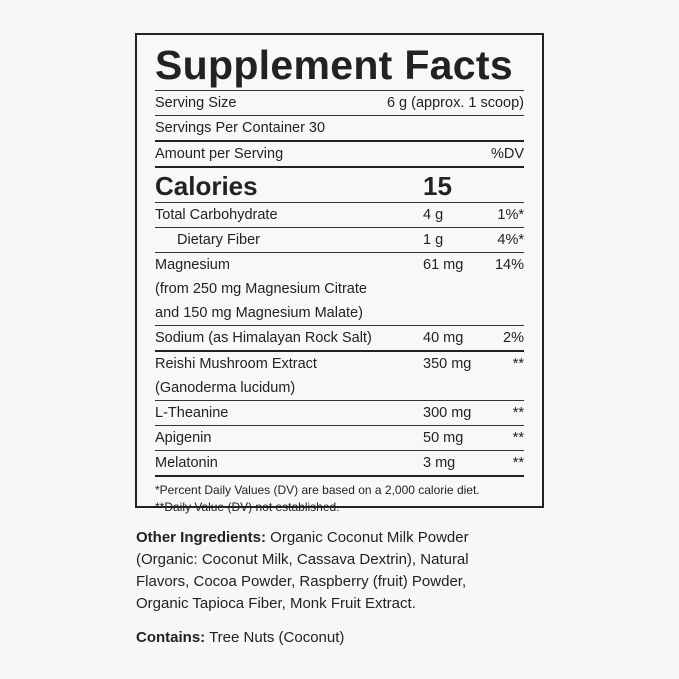 This screenshot has height=679, width=679. What do you see at coordinates (192, 265) in the screenshot?
I see `nutrient-name: Magnesium` at bounding box center [192, 265].